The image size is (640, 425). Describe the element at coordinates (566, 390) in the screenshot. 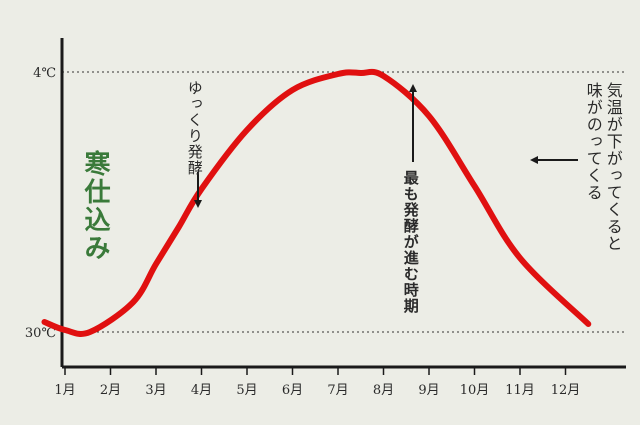

I see `x-tick-label: 12月` at that location.